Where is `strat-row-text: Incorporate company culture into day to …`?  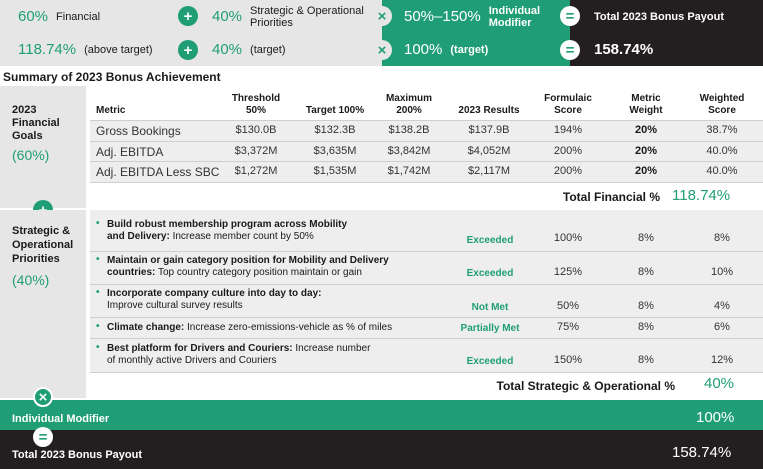 strat-row-text: Incorporate company culture into day to … is located at coordinates (214, 300).